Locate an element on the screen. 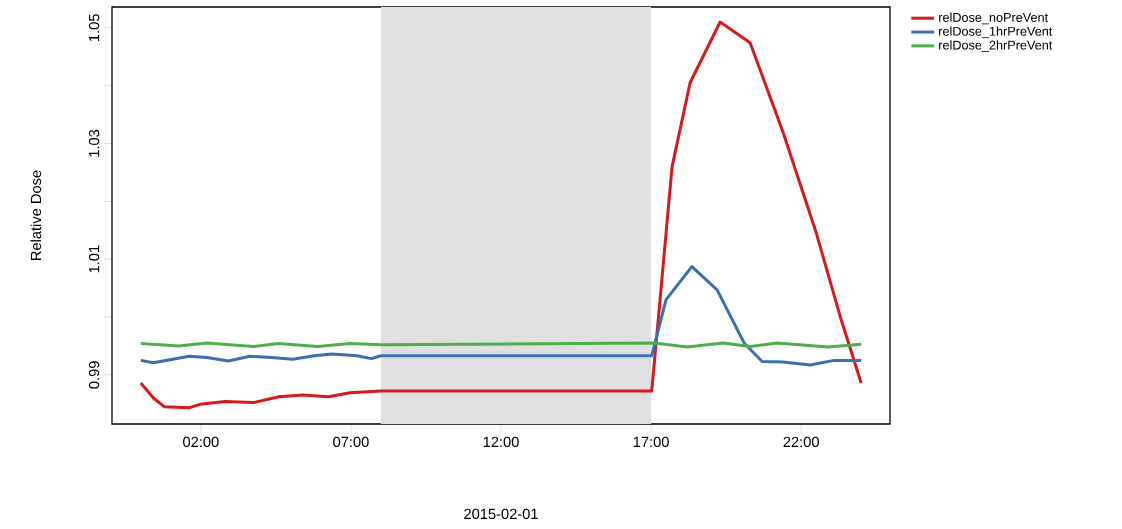  y-tick-label: 1.05 is located at coordinates (94, 27).